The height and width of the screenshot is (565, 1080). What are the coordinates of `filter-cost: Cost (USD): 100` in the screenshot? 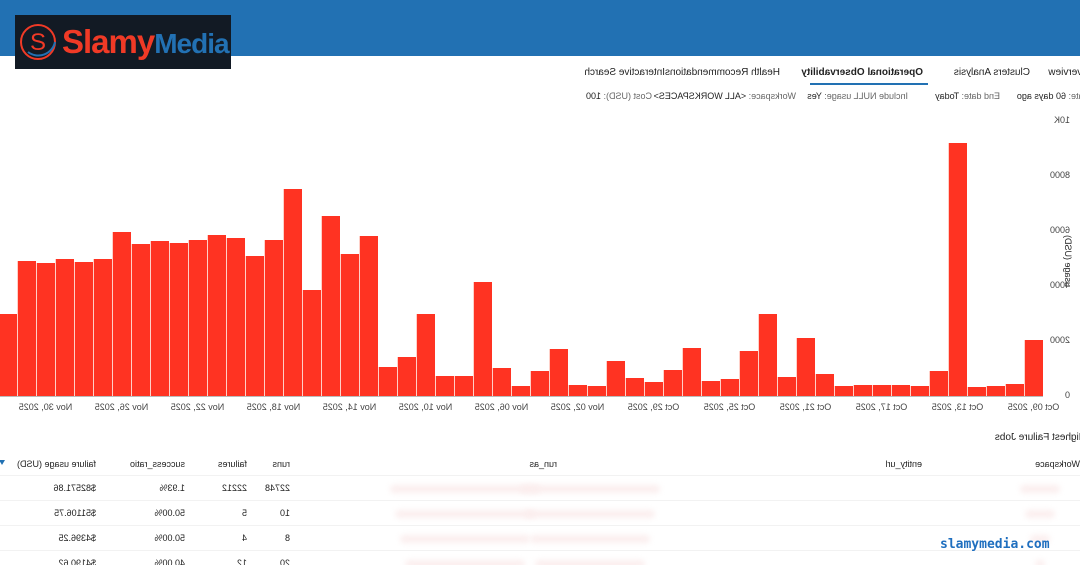 It's located at (619, 96).